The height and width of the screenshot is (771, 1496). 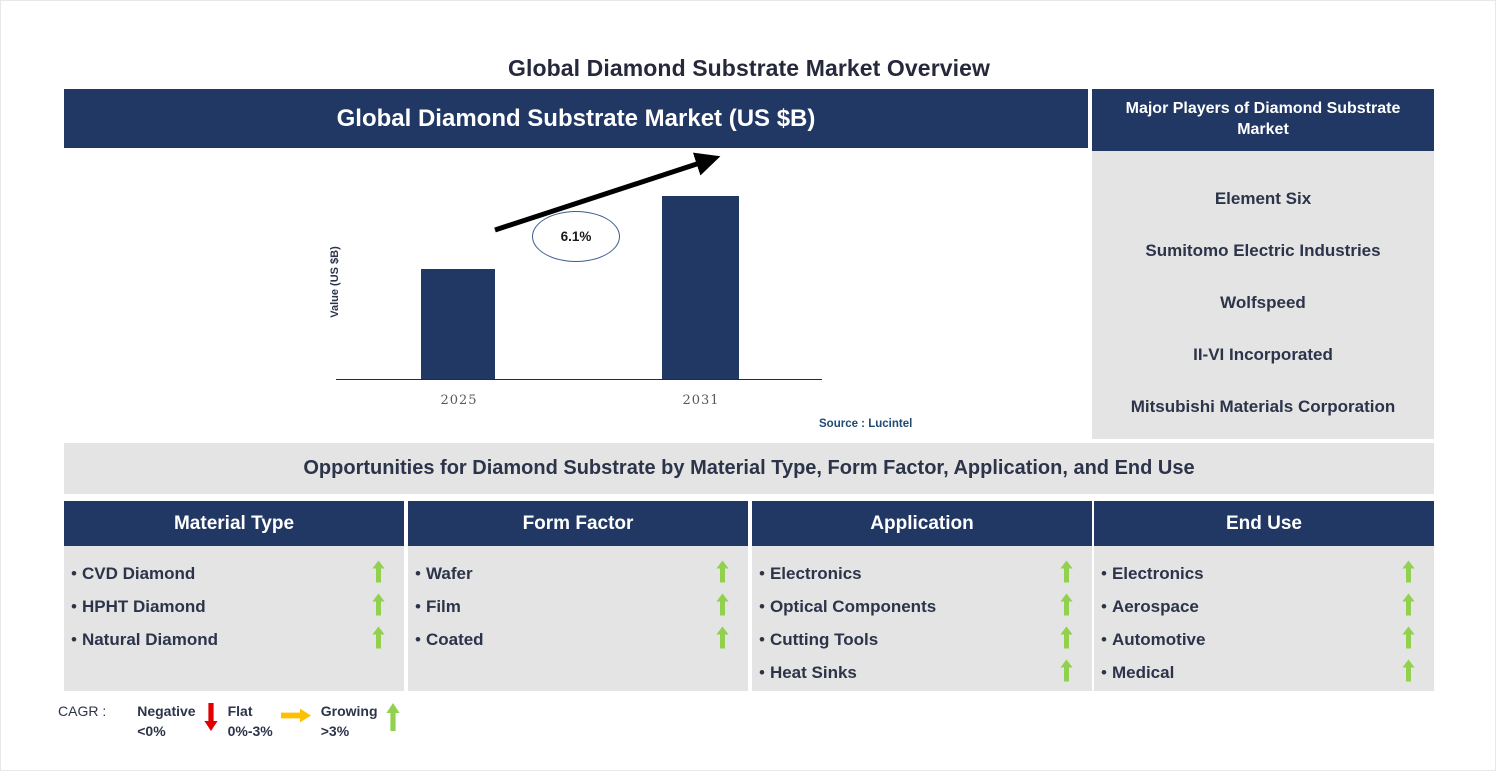 I want to click on legend-growing-range: >3%, so click(x=335, y=731).